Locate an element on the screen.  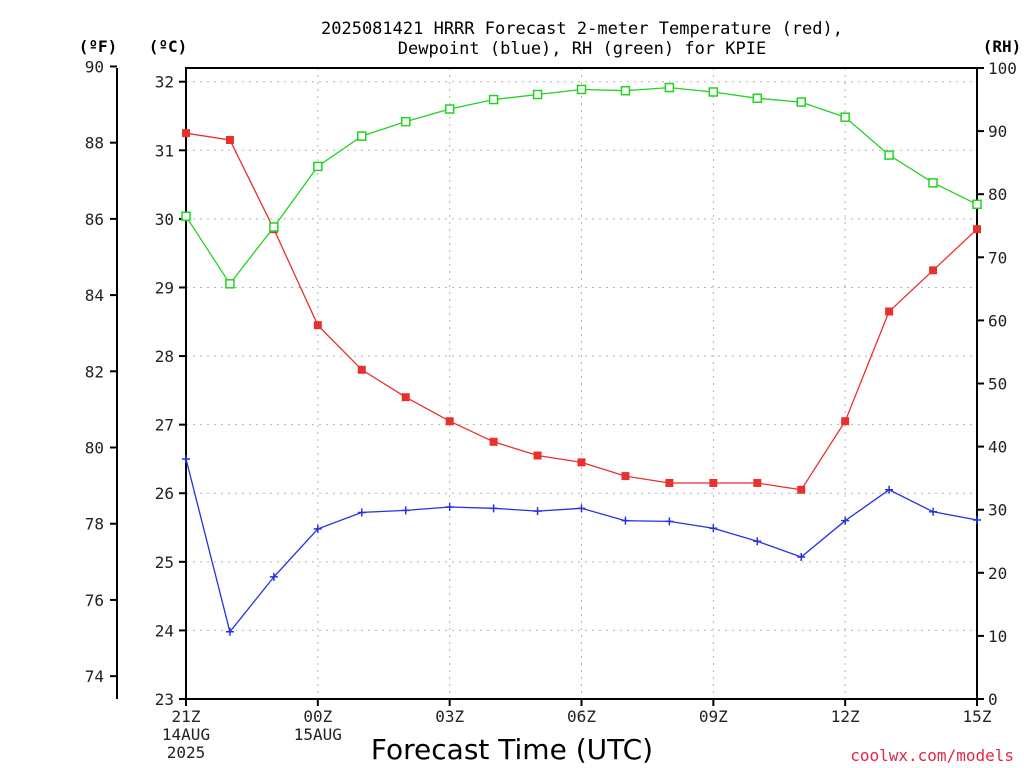
fahrenheit-tick-label: 80 is located at coordinates (94, 448).